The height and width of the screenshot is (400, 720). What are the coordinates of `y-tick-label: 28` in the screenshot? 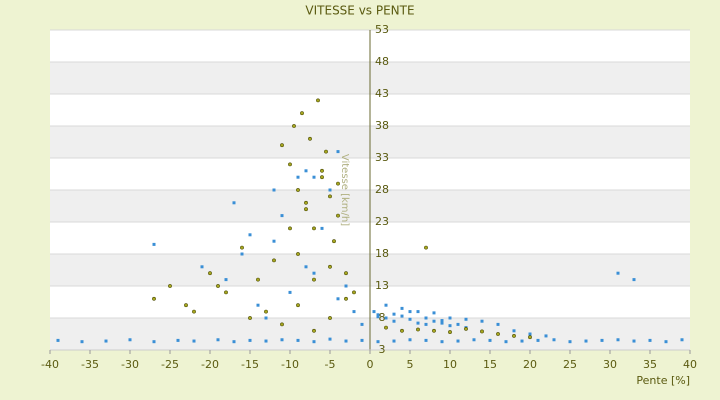 It's located at (382, 189).